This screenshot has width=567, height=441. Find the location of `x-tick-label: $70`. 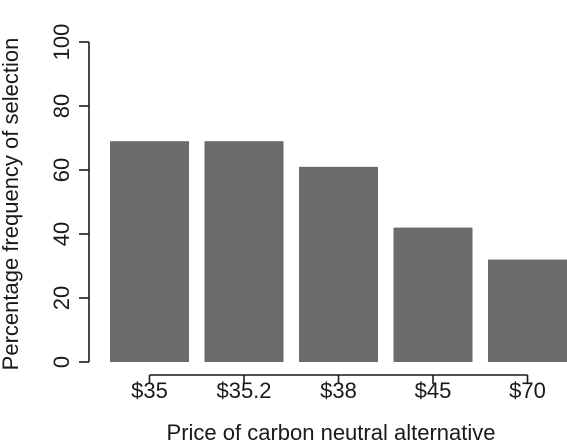

x-tick-label: $70 is located at coordinates (527, 390).